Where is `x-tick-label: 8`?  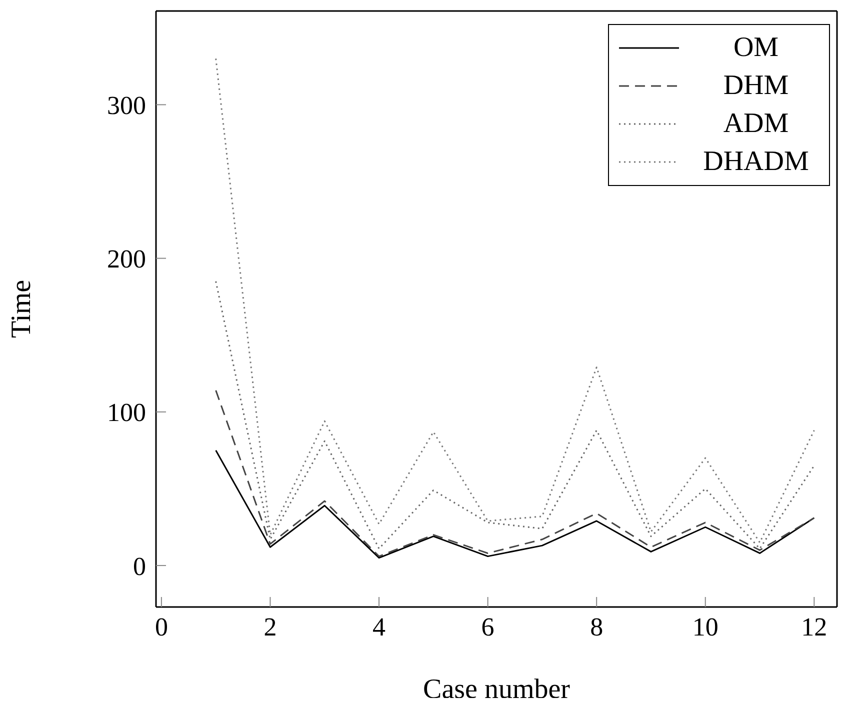 x-tick-label: 8 is located at coordinates (597, 627).